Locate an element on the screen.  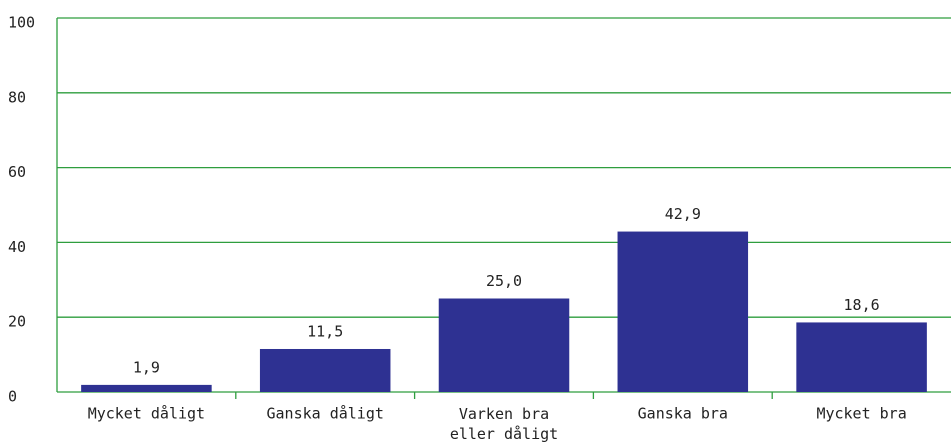
x-tick-label: Varken bra eller dåligt is located at coordinates (504, 424).